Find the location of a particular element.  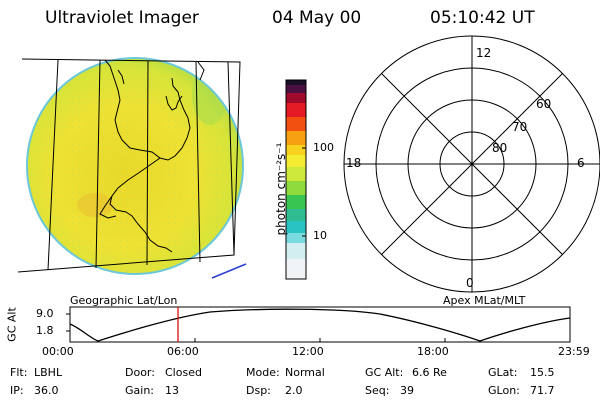

info-glat-value: 15.5 is located at coordinates (542, 372).